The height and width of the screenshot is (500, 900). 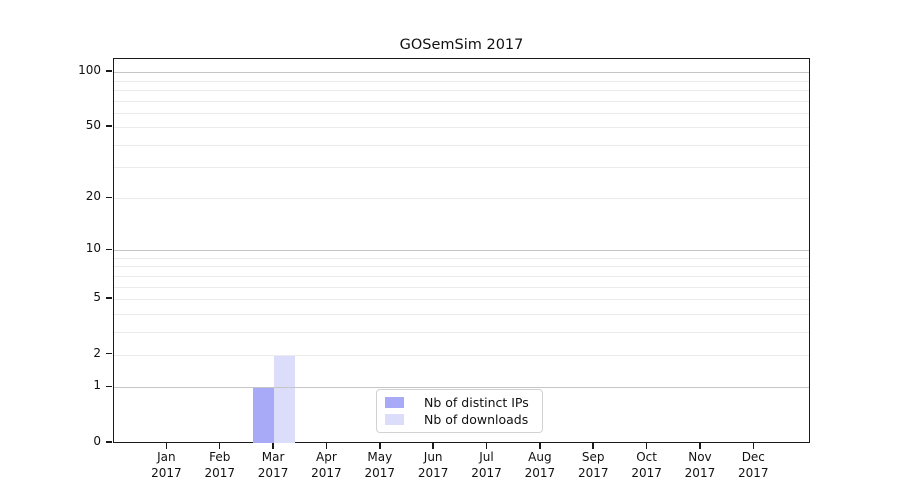 I want to click on x-tick-month: Aug, so click(x=540, y=457).